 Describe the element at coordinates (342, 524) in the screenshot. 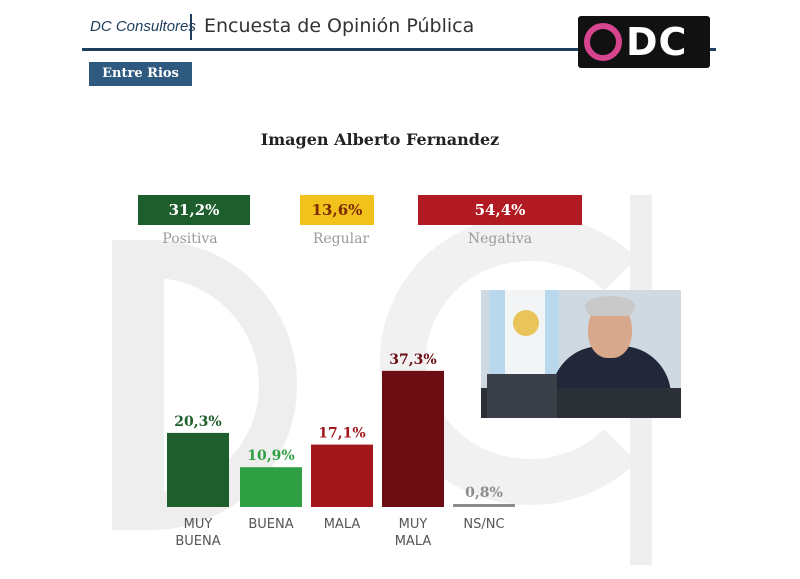

I see `category-label-2-0: MALA` at that location.